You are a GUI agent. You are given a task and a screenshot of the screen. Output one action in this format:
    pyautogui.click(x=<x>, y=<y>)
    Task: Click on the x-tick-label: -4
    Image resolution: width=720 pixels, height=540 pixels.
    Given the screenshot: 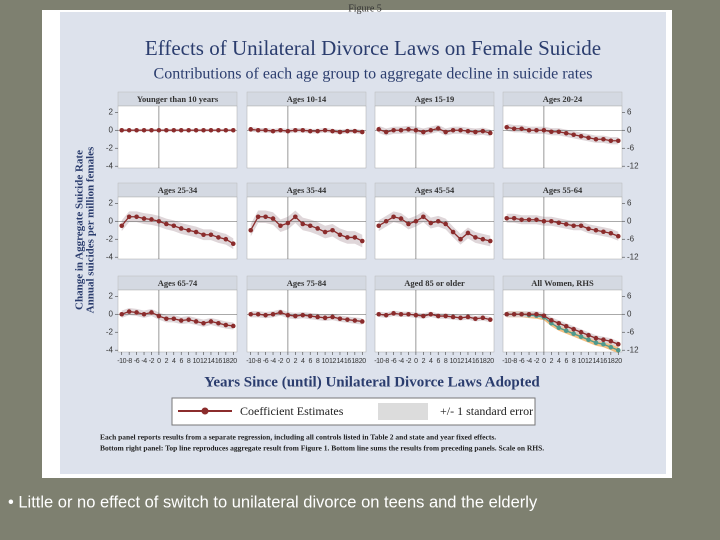 What is the action you would take?
    pyautogui.click(x=144, y=361)
    